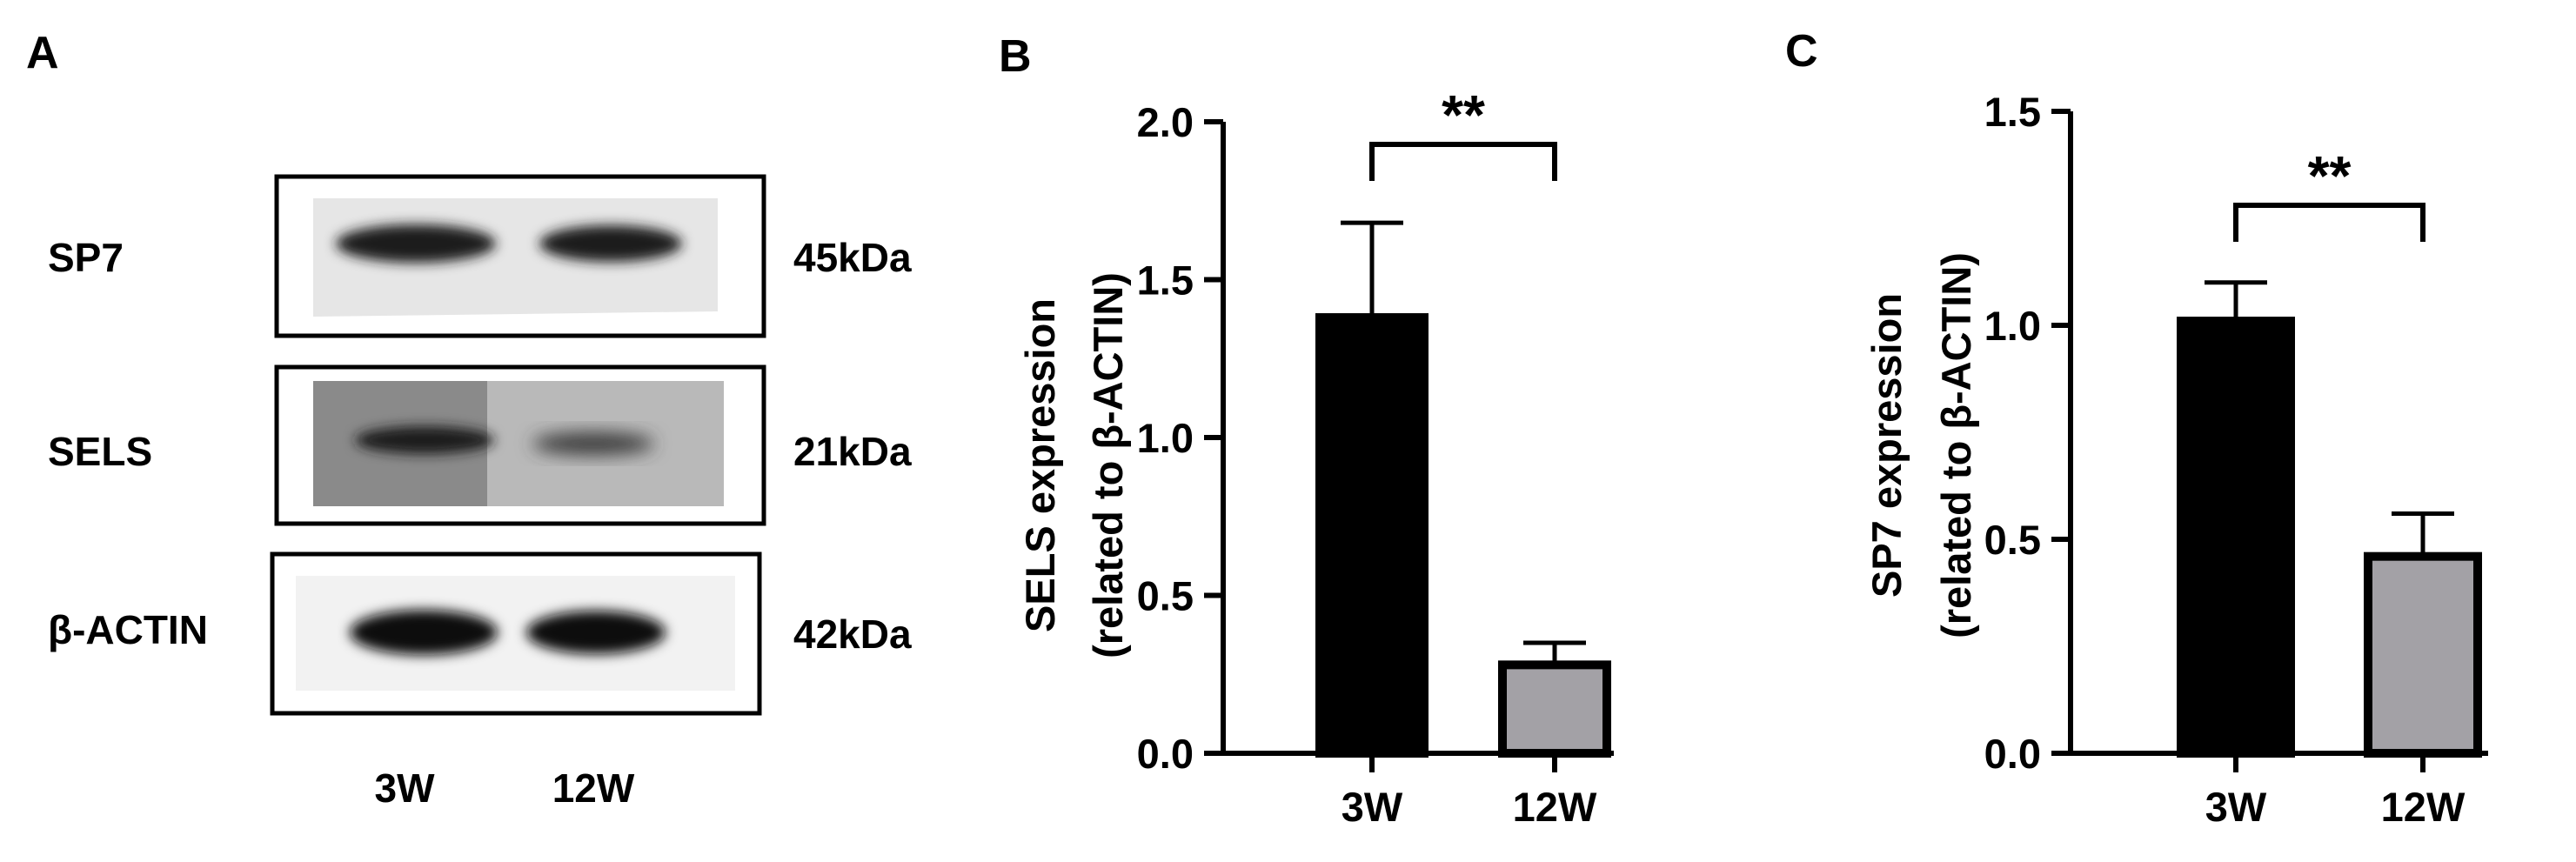  What do you see at coordinates (852, 452) in the screenshot?
I see `blot-size-sels: 21kDa` at bounding box center [852, 452].